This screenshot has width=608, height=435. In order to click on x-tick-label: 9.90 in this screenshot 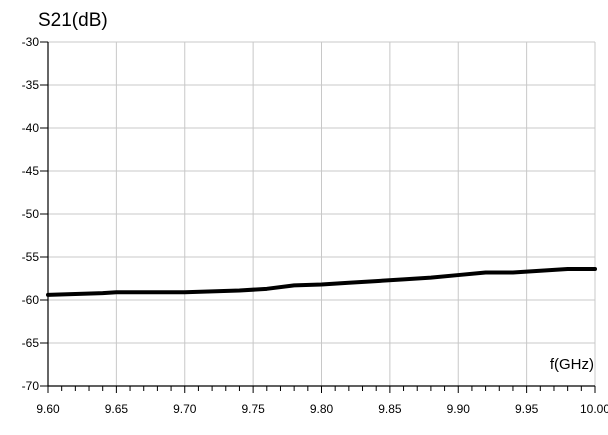, I will do `click(459, 409)`.